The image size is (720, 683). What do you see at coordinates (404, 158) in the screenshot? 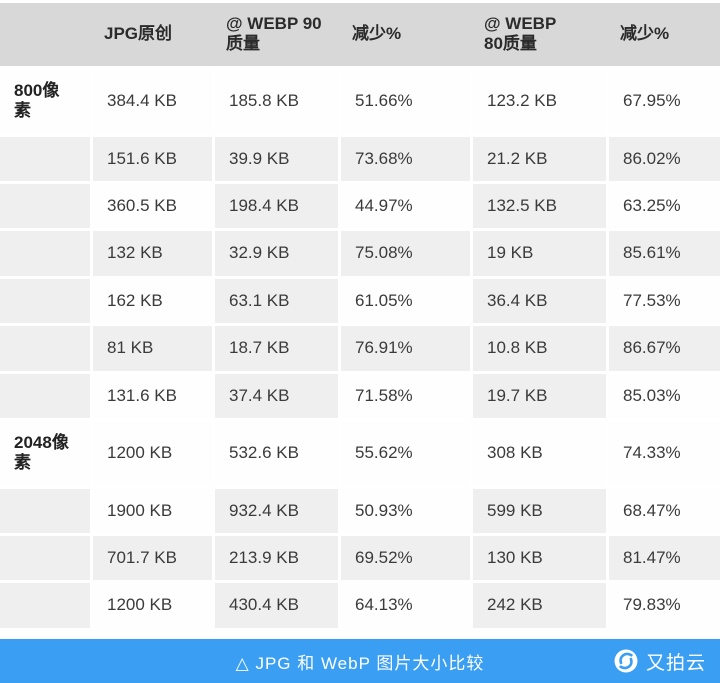
I see `table-cell: 73.68%` at bounding box center [404, 158].